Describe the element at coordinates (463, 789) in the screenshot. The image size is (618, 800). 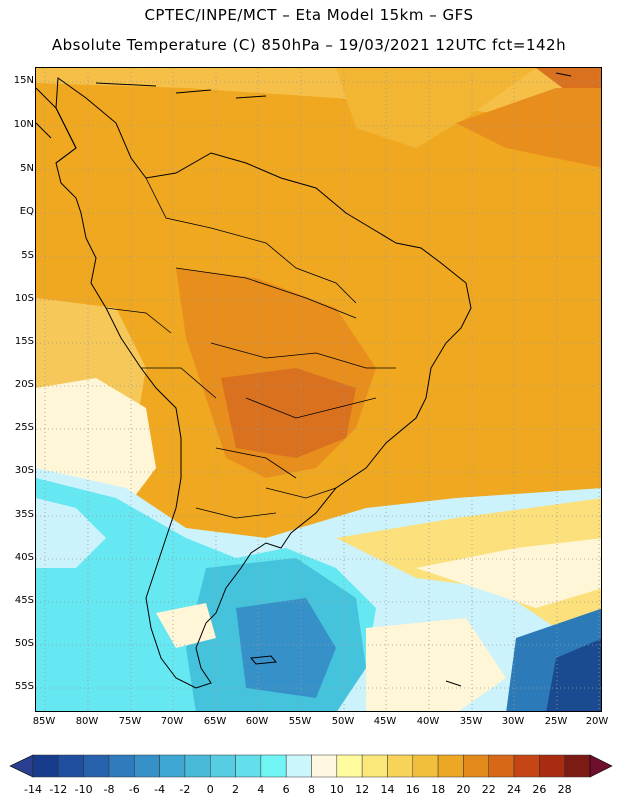
I see `colorbar-tick-label: 20` at that location.